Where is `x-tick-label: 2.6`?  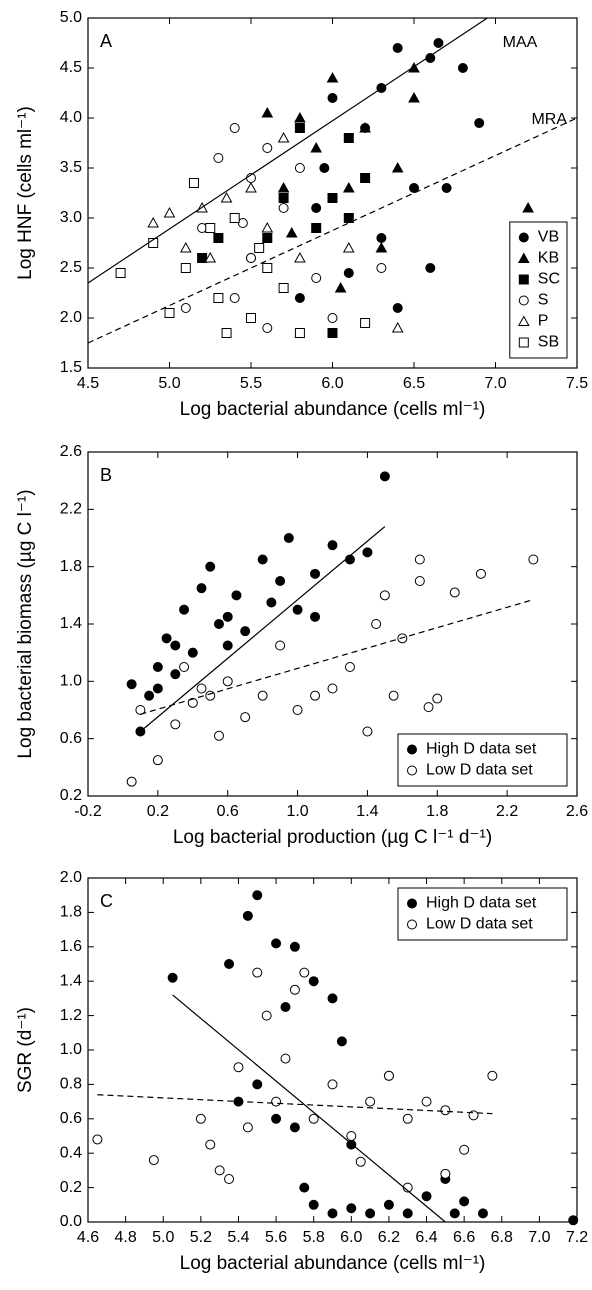 x-tick-label: 2.6 is located at coordinates (577, 811).